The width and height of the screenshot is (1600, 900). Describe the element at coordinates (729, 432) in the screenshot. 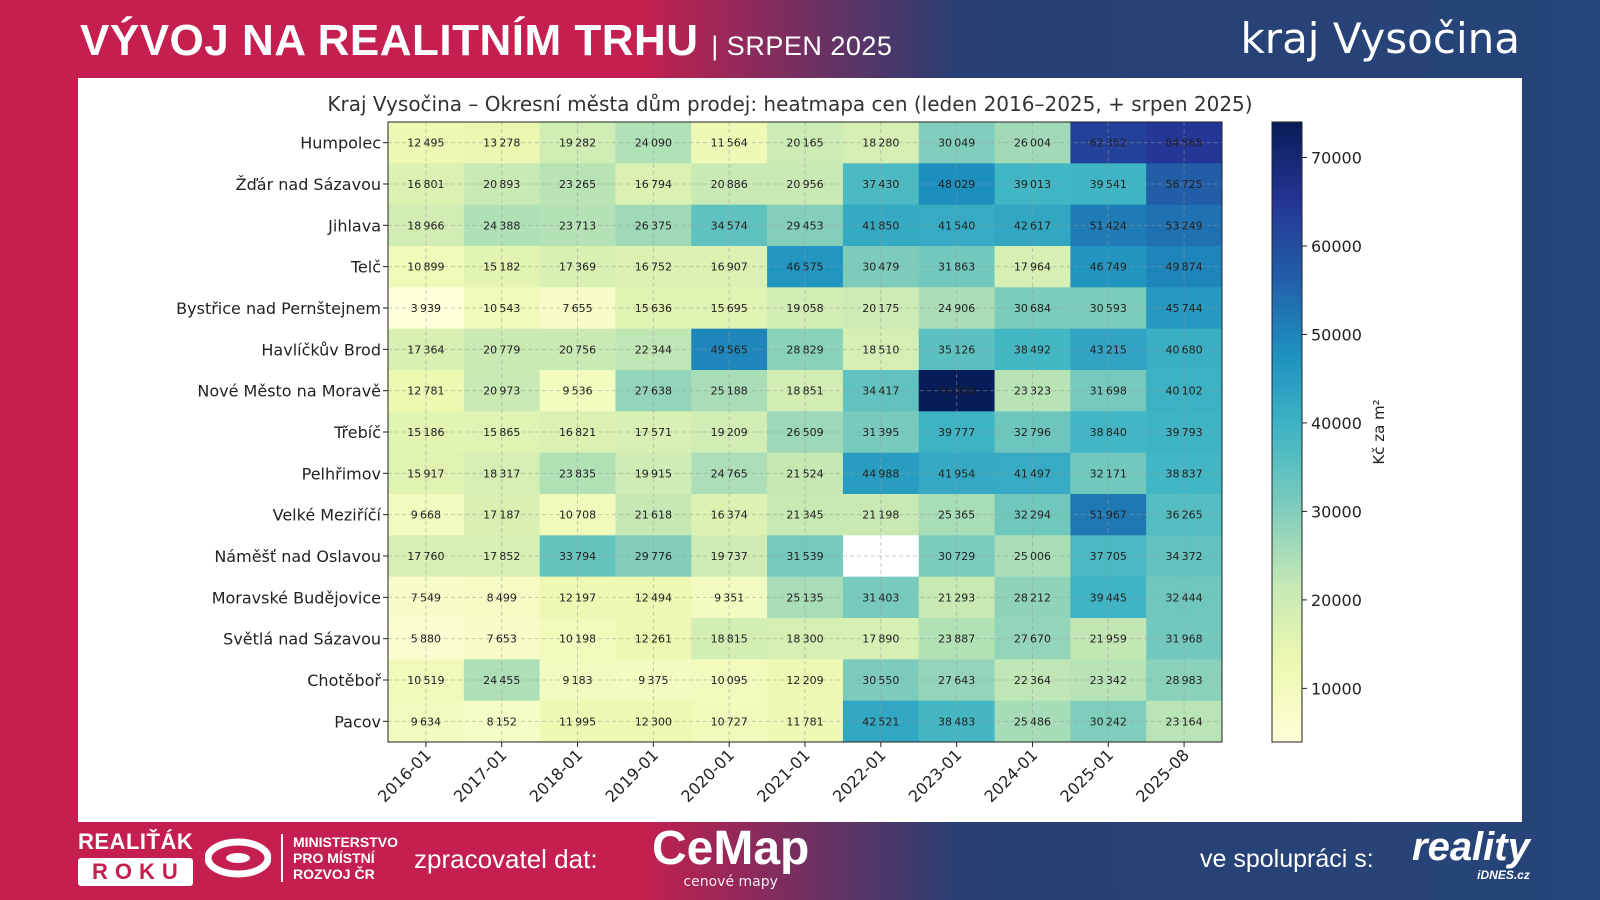

I see `cell-value-label: 19 209` at that location.